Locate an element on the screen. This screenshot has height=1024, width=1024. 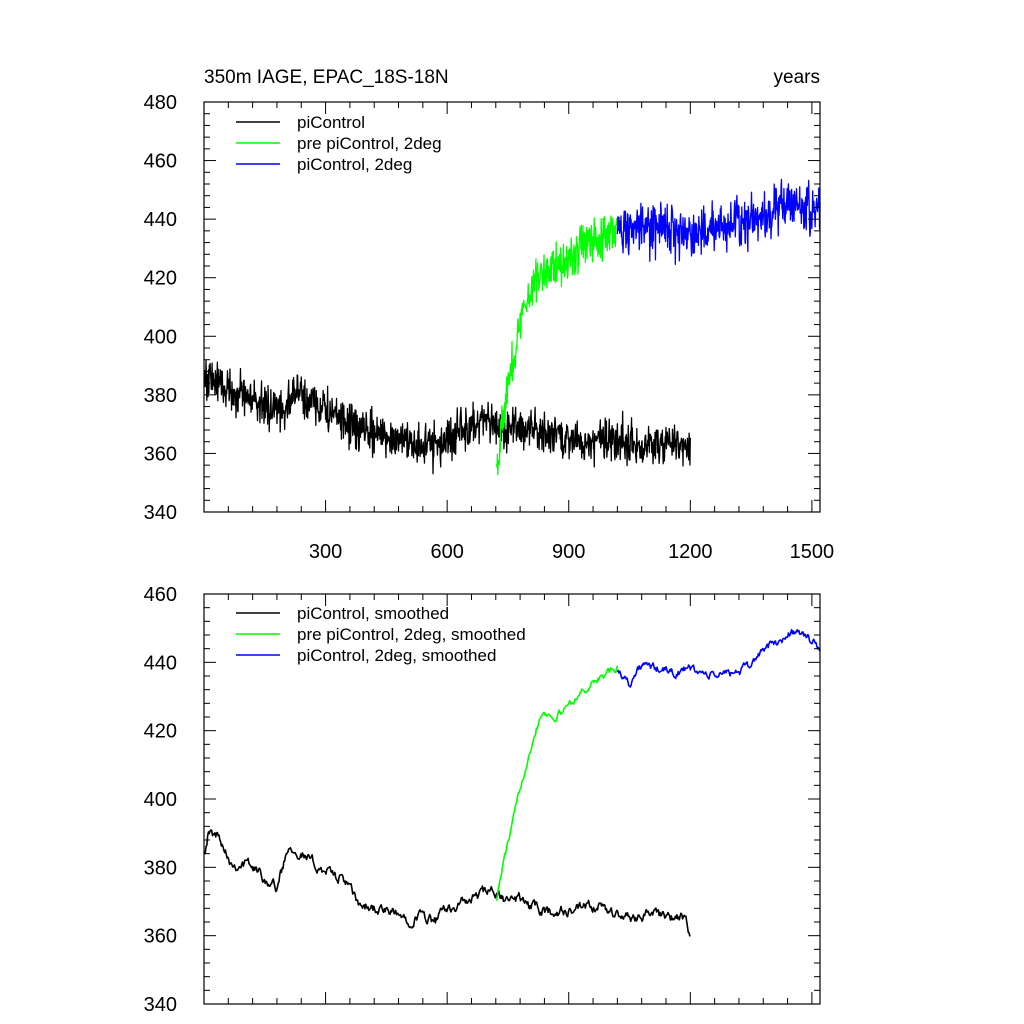
bottom-y-tick-label: 420 is located at coordinates (160, 732).